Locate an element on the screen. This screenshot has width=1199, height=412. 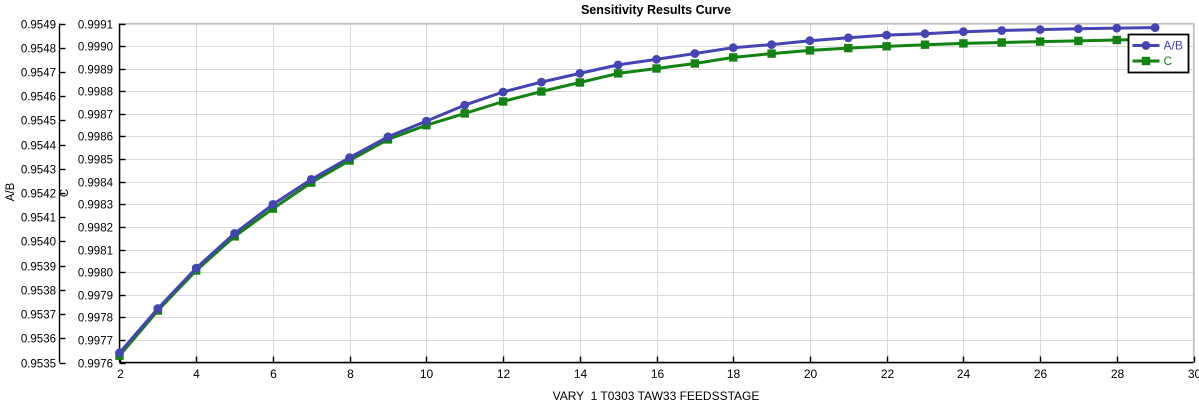
x-tick-label: 18 is located at coordinates (734, 374).